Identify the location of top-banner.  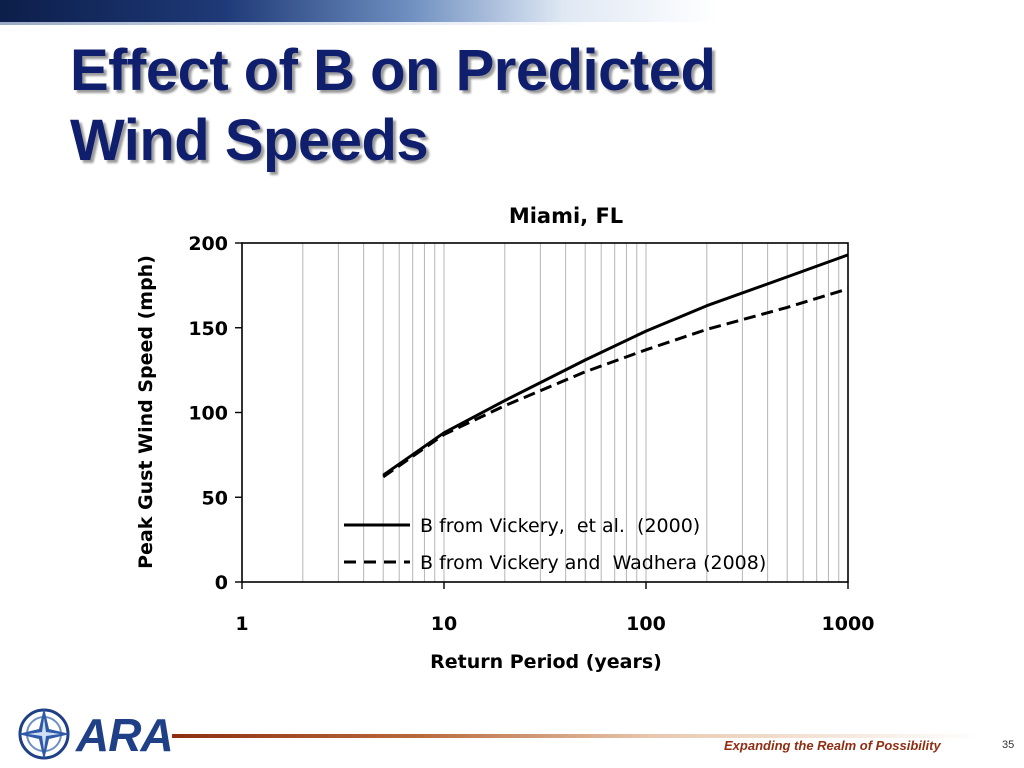
(512, 11).